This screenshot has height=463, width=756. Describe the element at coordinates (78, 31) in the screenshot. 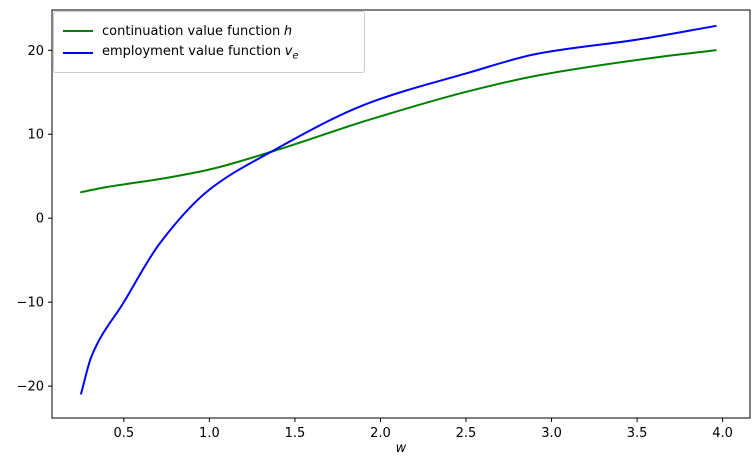

I see `h-legend-line` at that location.